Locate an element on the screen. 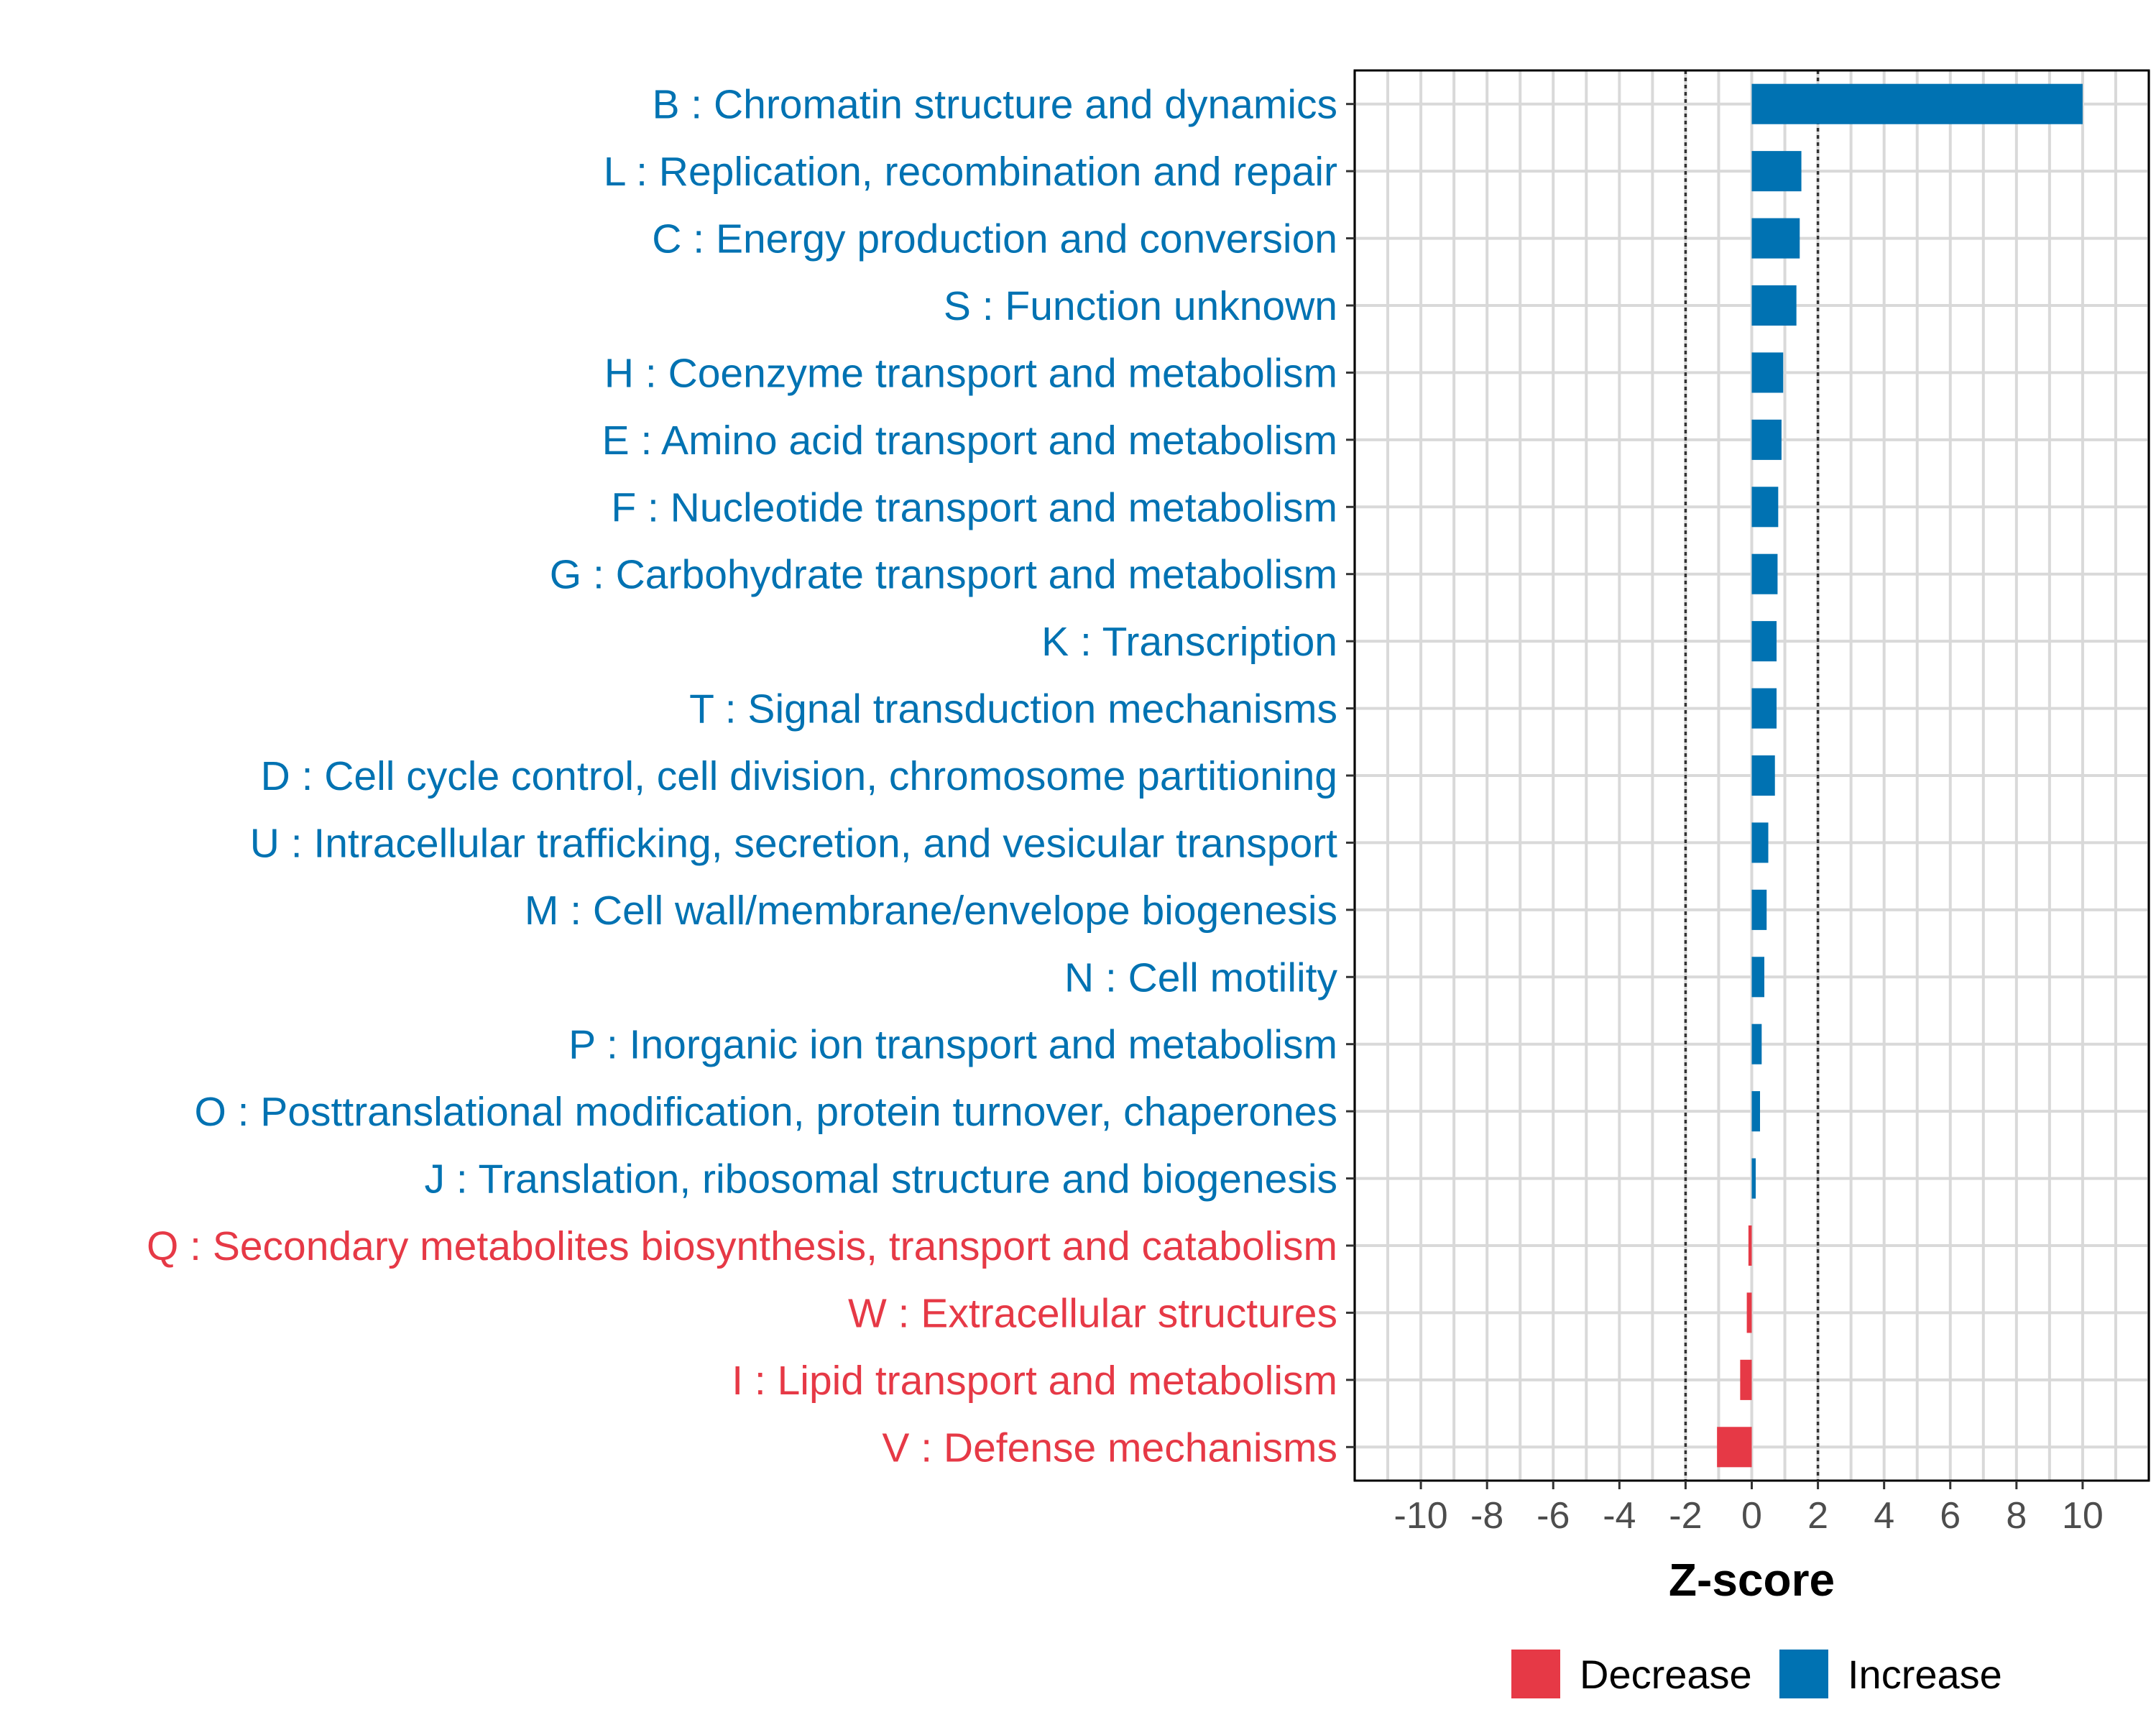 This screenshot has height=1725, width=2156. category-label: S : Function unknown is located at coordinates (1140, 306).